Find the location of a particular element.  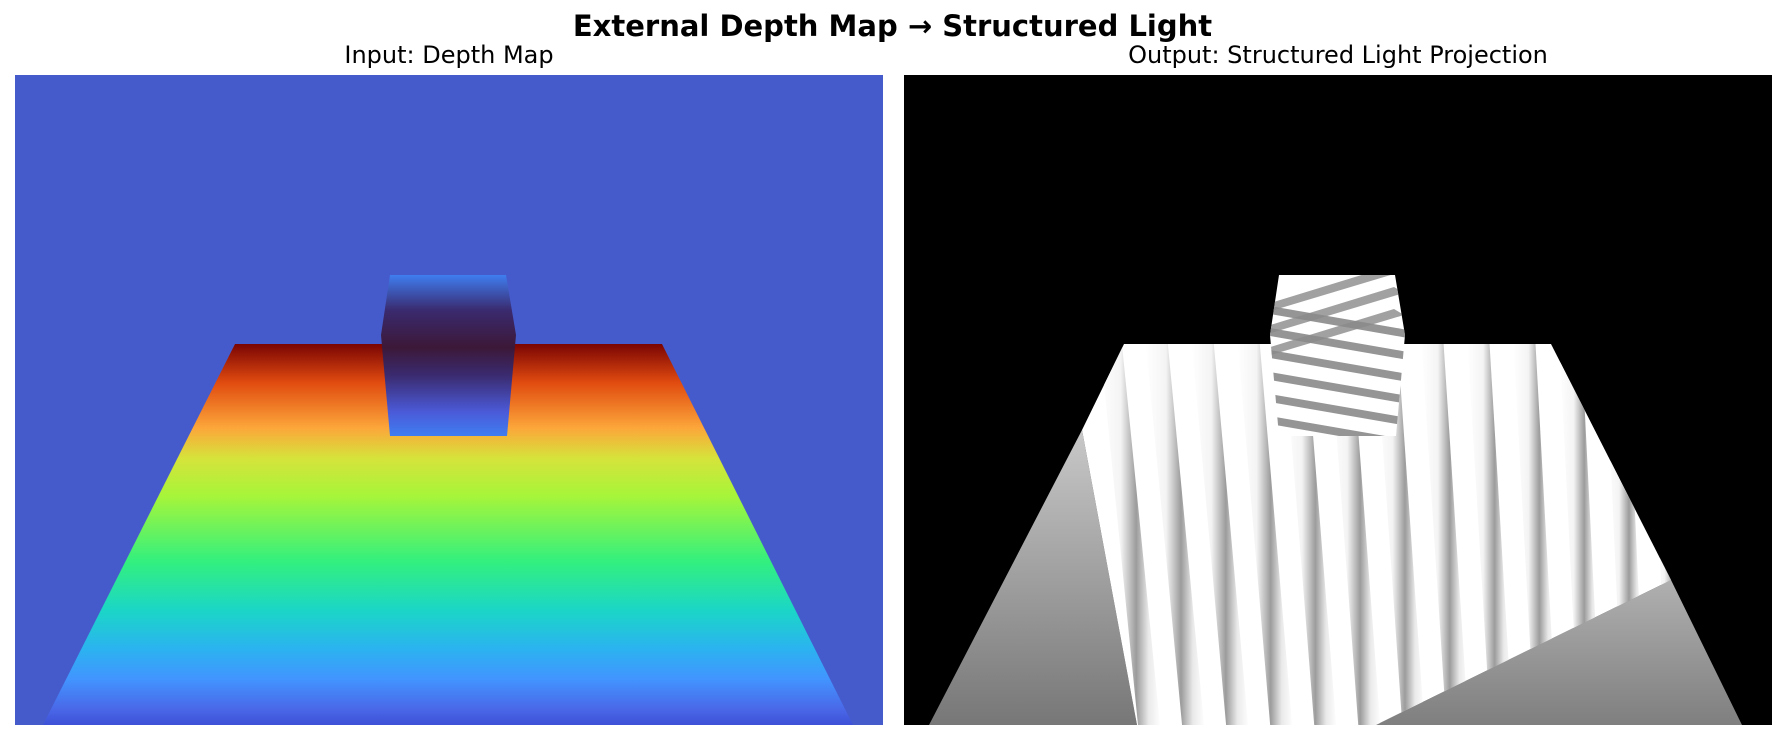

output-panel-title: Output: Structured Light Projection is located at coordinates (1338, 55).